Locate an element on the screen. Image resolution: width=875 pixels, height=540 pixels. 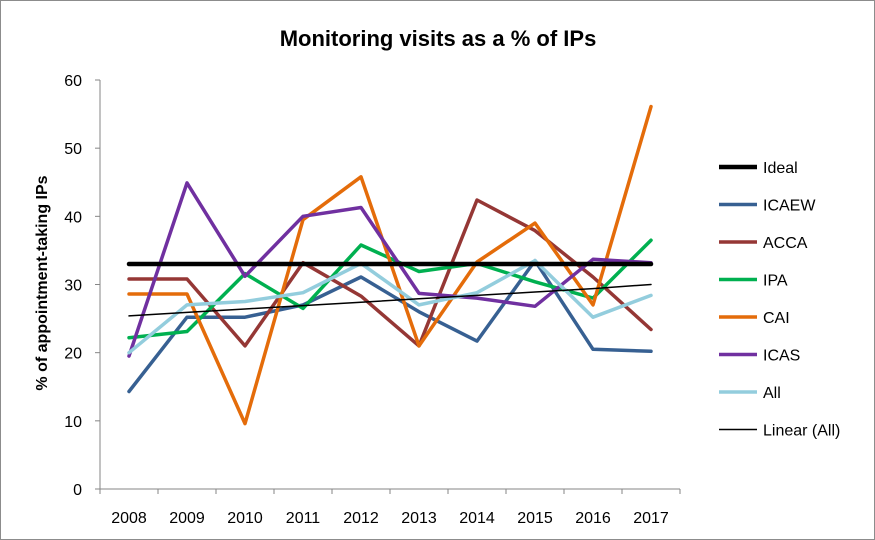
y-tick-label: 40 is located at coordinates (73, 217).